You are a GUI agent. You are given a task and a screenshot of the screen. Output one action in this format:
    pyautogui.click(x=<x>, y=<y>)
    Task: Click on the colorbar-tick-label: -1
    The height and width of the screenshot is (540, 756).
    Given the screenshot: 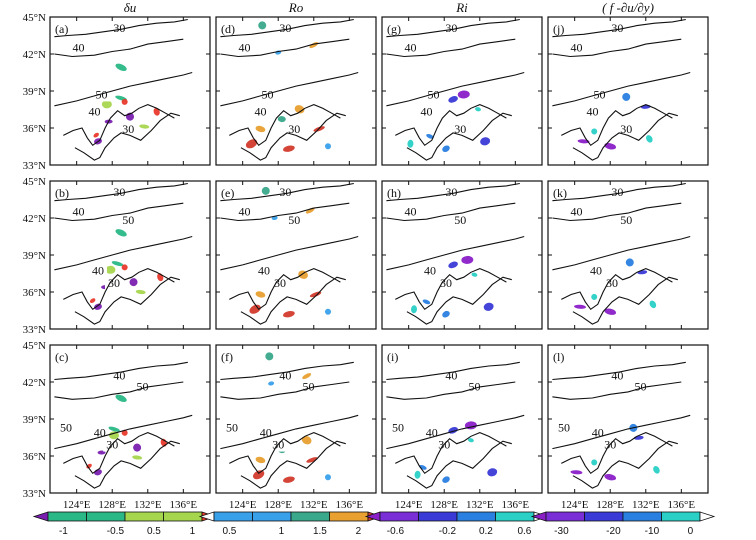 What is the action you would take?
    pyautogui.click(x=63, y=531)
    